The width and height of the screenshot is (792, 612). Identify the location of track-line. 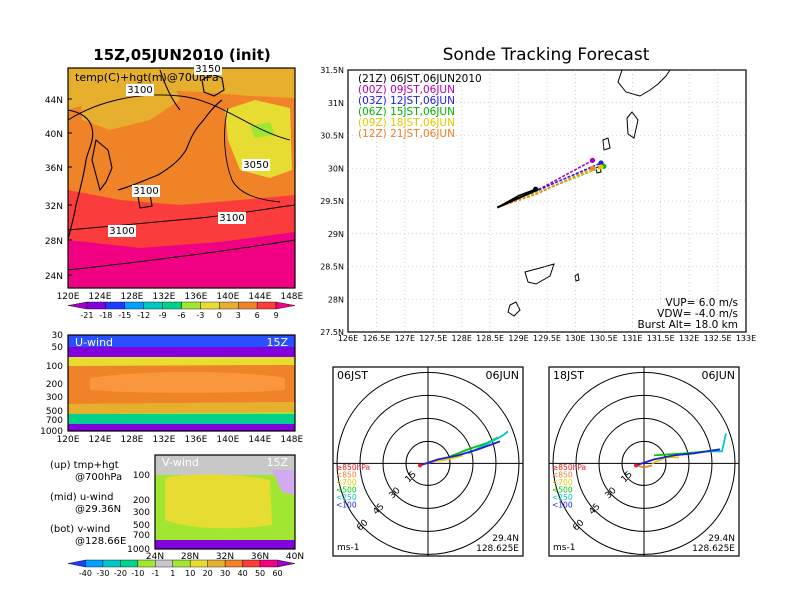
(544, 188).